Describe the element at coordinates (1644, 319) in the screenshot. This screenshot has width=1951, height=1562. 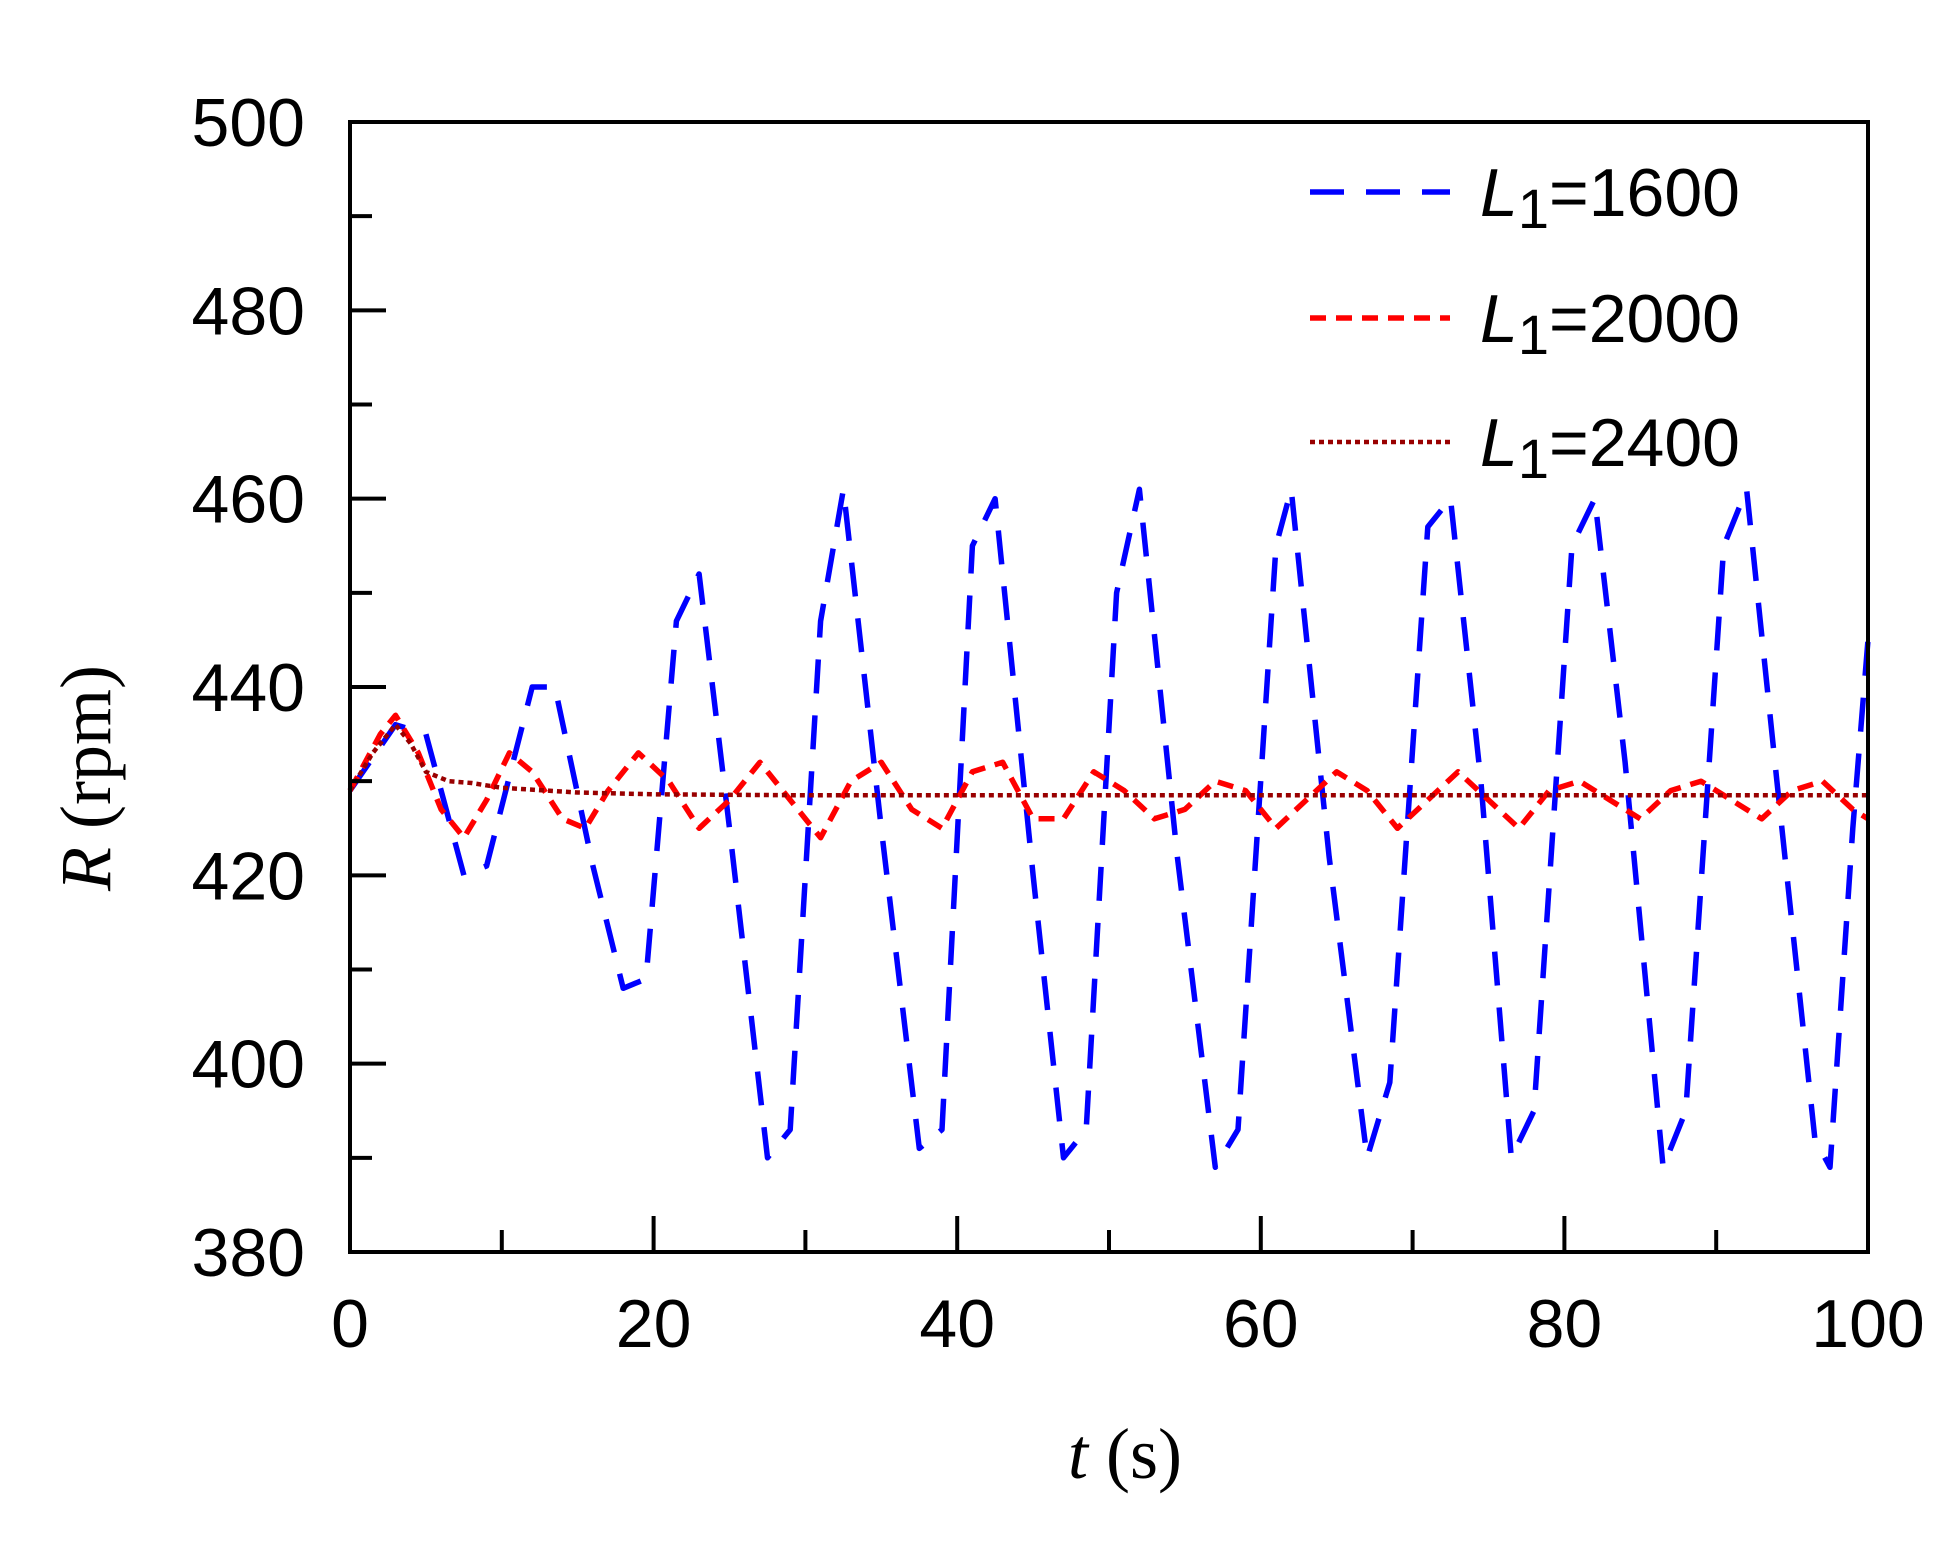
I see `legend-value: =2000` at that location.